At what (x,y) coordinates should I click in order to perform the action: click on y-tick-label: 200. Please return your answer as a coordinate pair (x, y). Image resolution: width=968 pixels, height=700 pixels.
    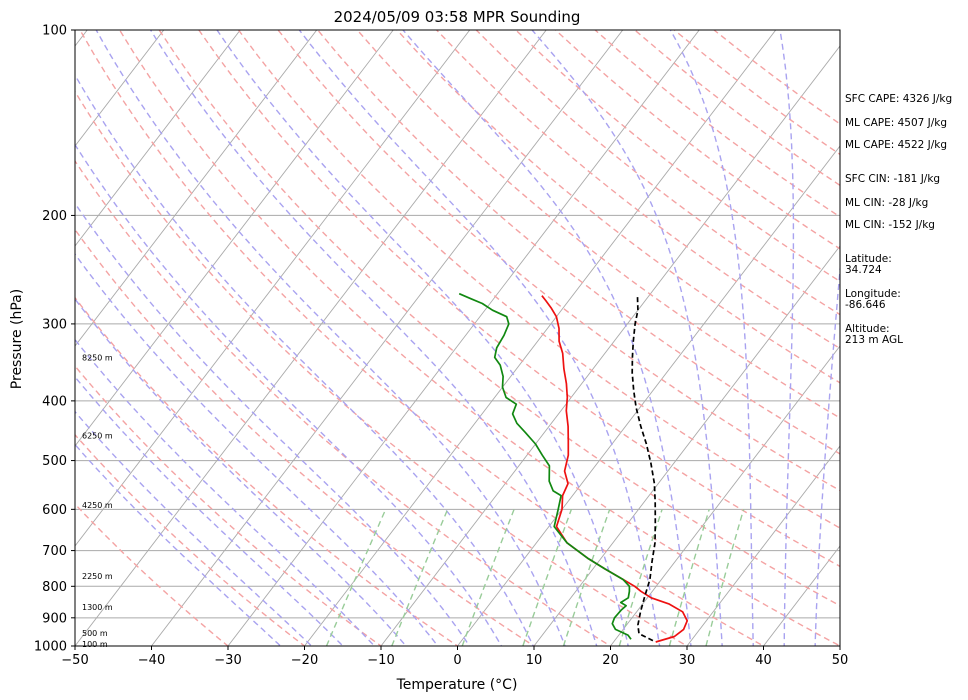
    Looking at the image, I should click on (54, 216).